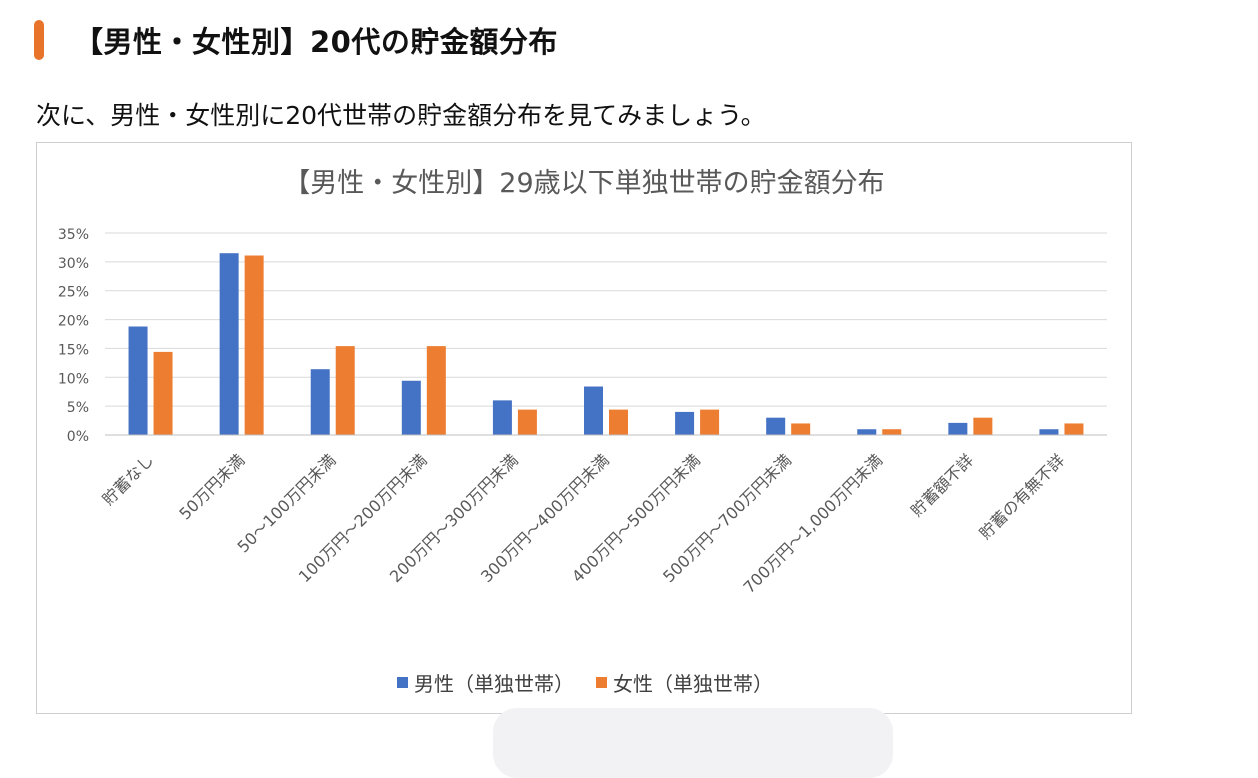  I want to click on x-category-label: 貯蓄の有無不詳, so click(1022, 496).